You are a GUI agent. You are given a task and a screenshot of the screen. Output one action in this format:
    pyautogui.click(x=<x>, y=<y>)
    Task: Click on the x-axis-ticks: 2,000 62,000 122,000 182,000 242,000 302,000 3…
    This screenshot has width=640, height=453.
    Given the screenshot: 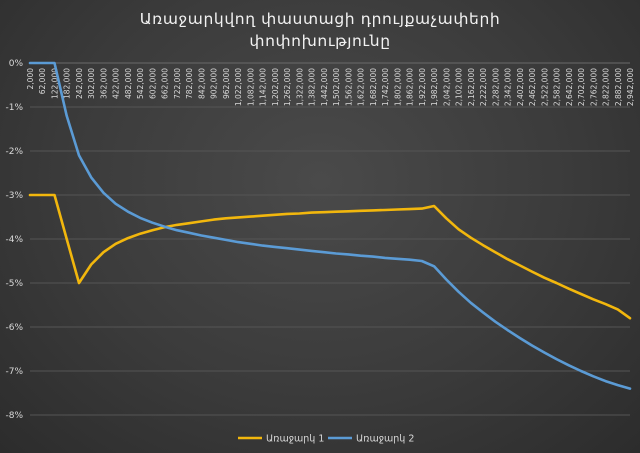 What is the action you would take?
    pyautogui.click(x=330, y=87)
    